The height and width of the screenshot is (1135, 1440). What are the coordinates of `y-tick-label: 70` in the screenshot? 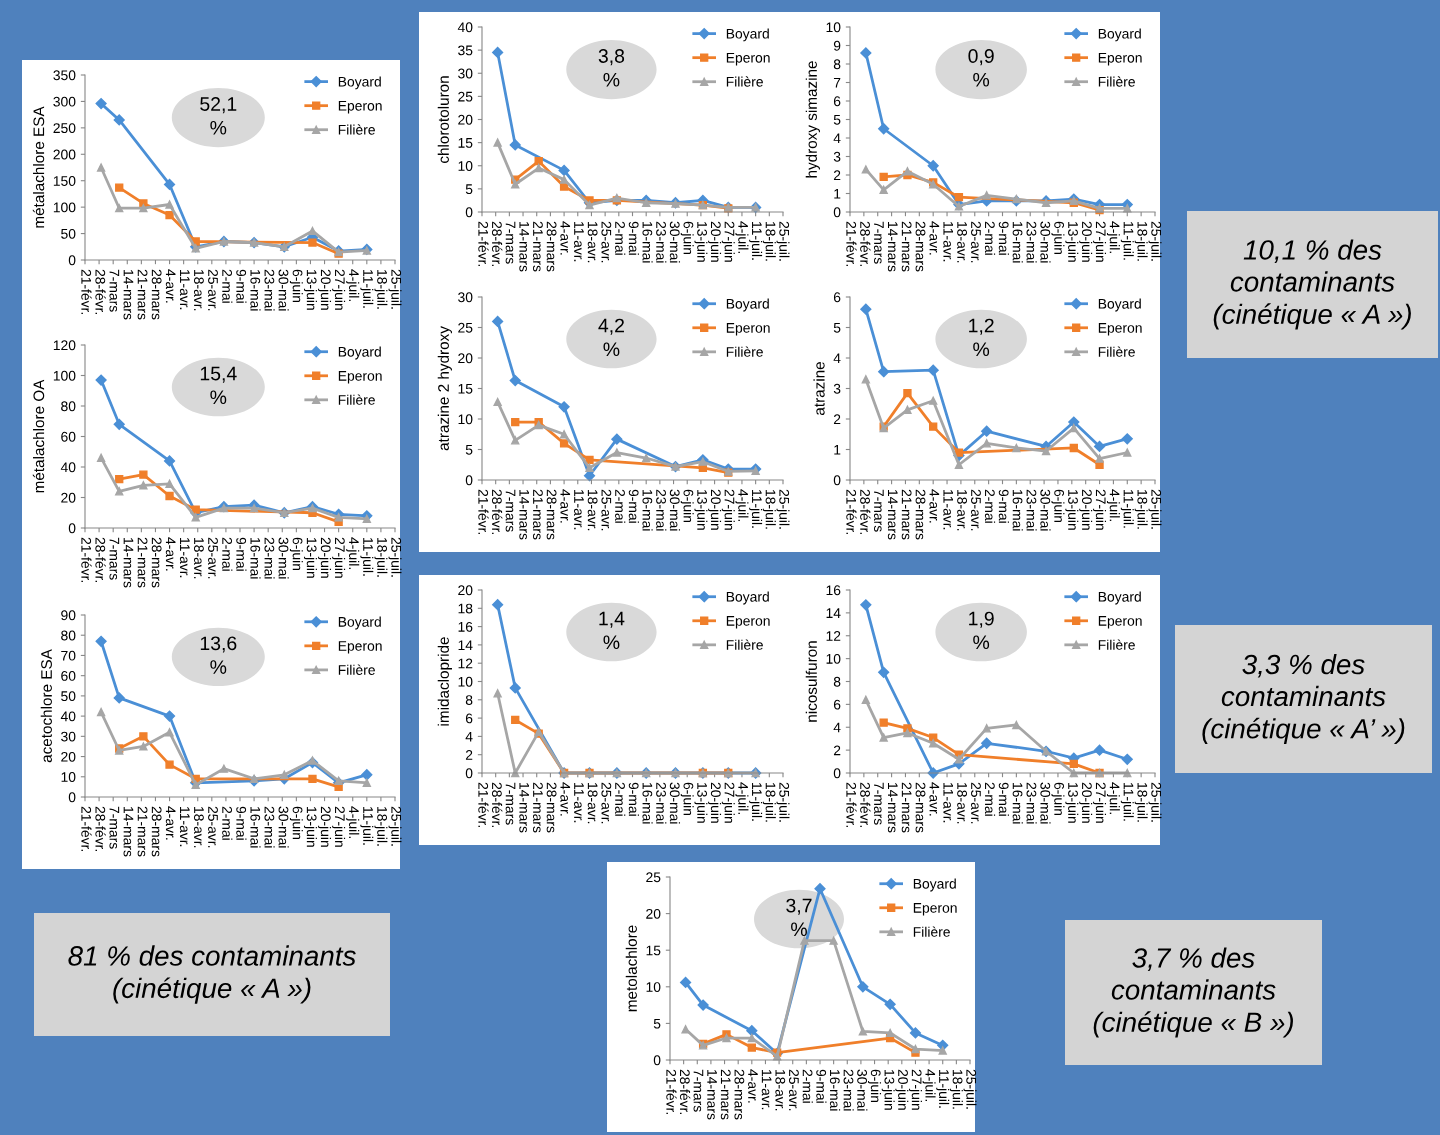 It's located at (68, 655).